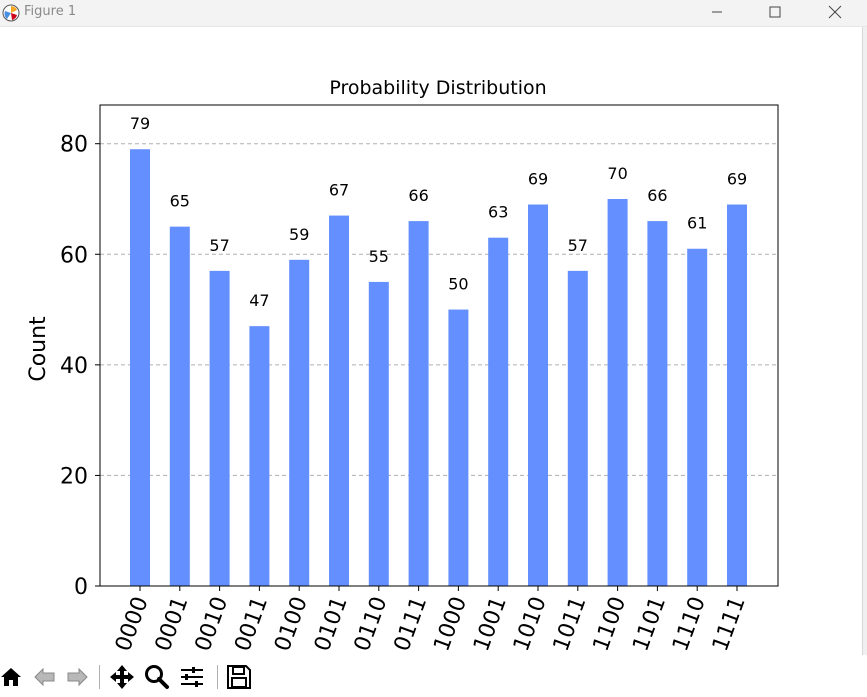  I want to click on x-tick-label: 0101, so click(331, 624).